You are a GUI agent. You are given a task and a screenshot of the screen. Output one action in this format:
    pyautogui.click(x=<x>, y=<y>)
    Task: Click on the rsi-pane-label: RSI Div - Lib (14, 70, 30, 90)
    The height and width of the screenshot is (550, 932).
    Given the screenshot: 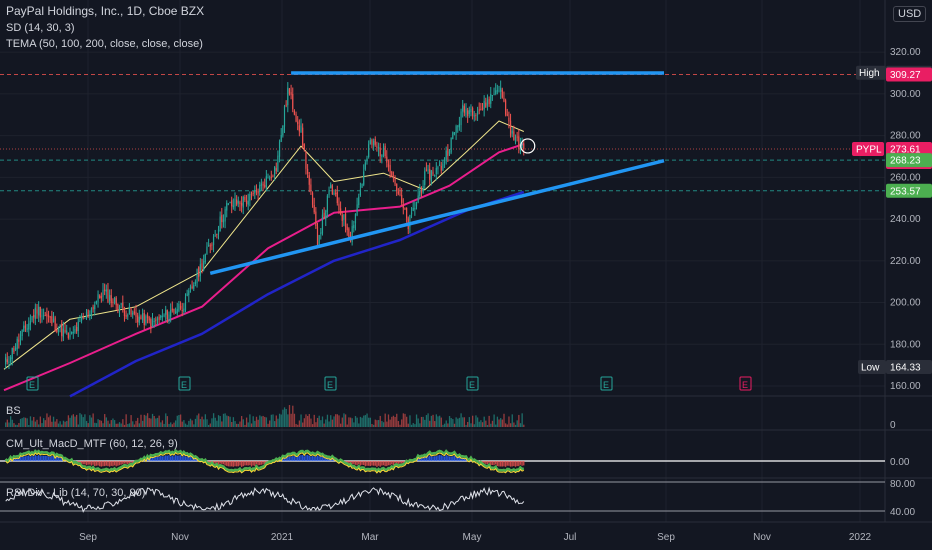 What is the action you would take?
    pyautogui.click(x=76, y=493)
    